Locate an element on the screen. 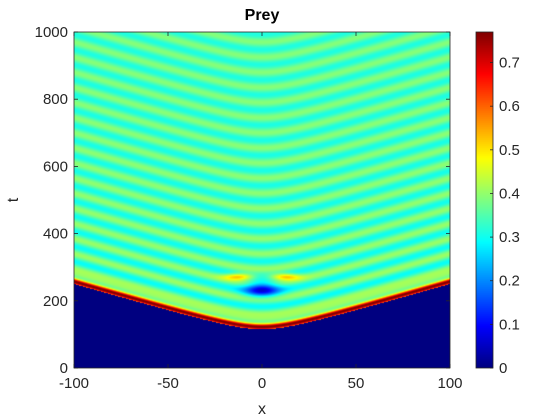 The height and width of the screenshot is (420, 560). colorbar-tick-label: 0.6 is located at coordinates (509, 106).